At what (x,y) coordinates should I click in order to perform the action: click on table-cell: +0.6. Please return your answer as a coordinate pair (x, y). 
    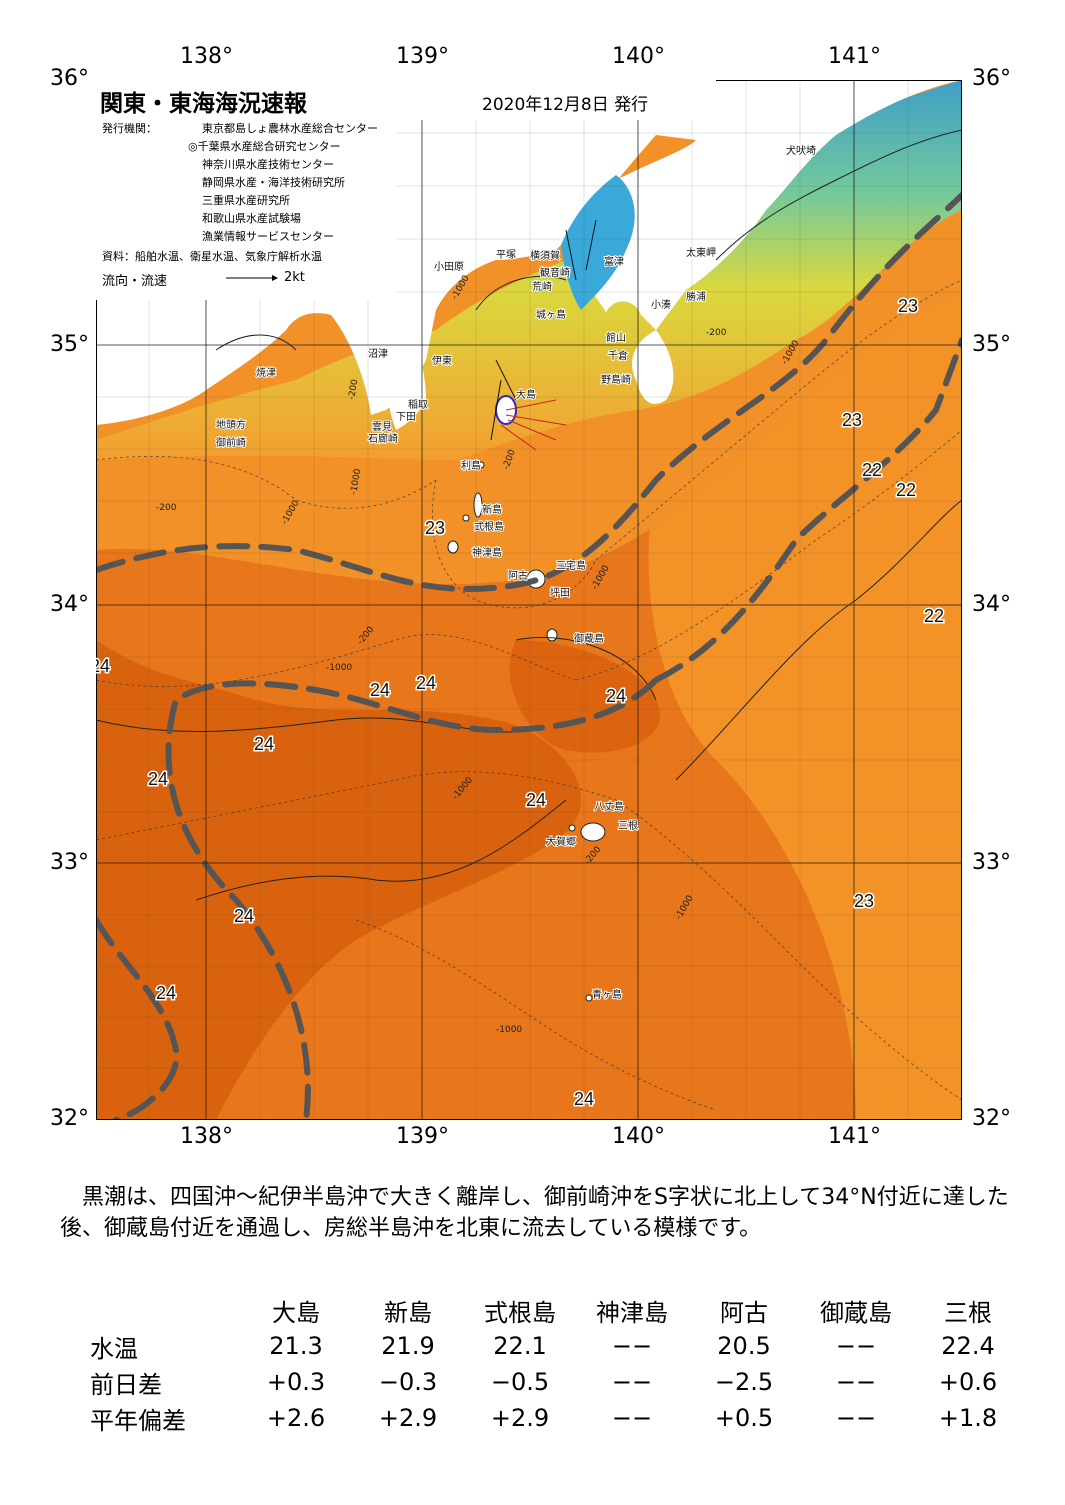
    Looking at the image, I should click on (968, 1382).